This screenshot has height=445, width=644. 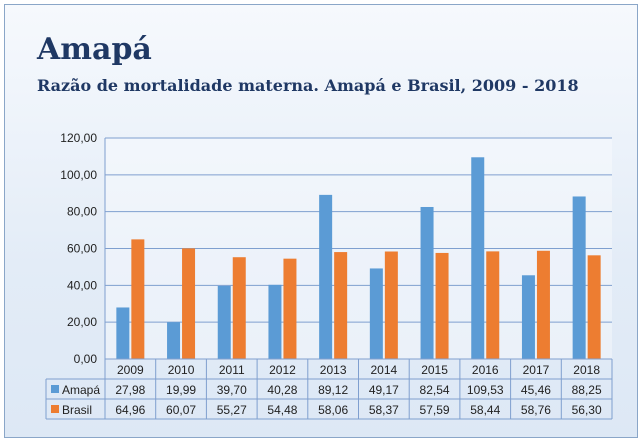 What do you see at coordinates (282, 410) in the screenshot?
I see `data-label: 54,48` at bounding box center [282, 410].